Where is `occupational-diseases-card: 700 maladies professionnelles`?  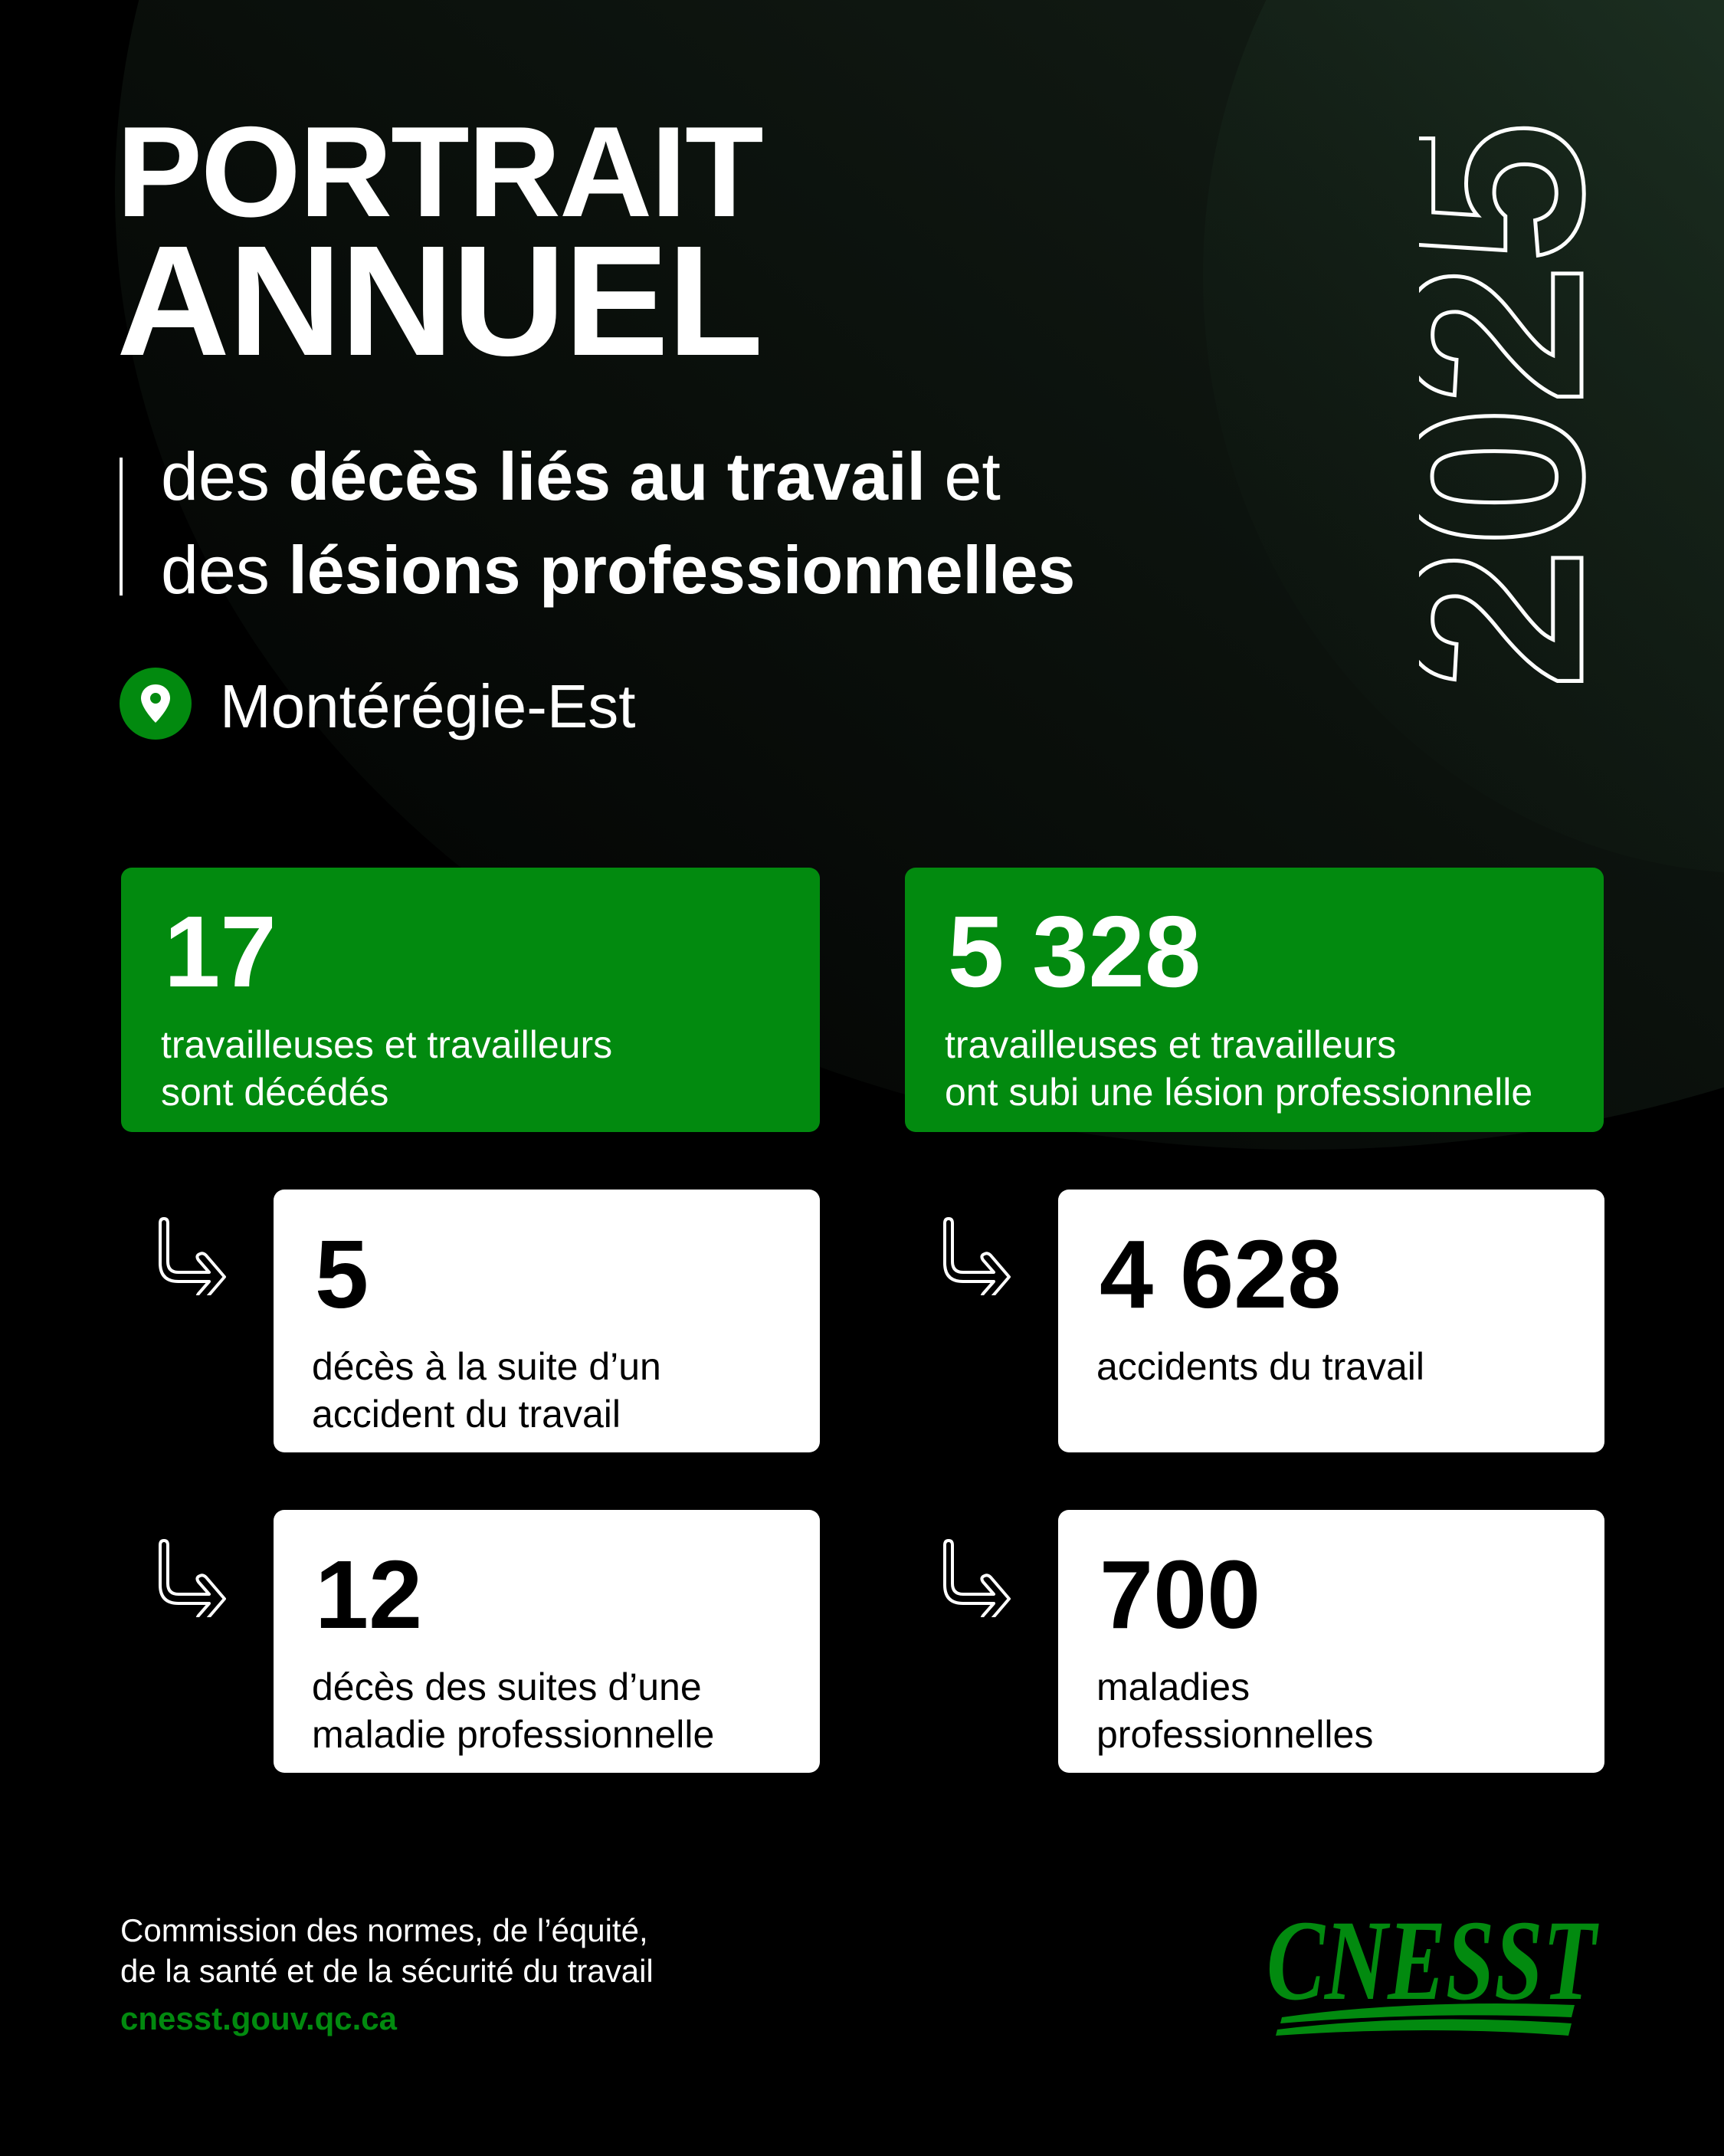 occupational-diseases-card: 700 maladies professionnelles is located at coordinates (1331, 1641).